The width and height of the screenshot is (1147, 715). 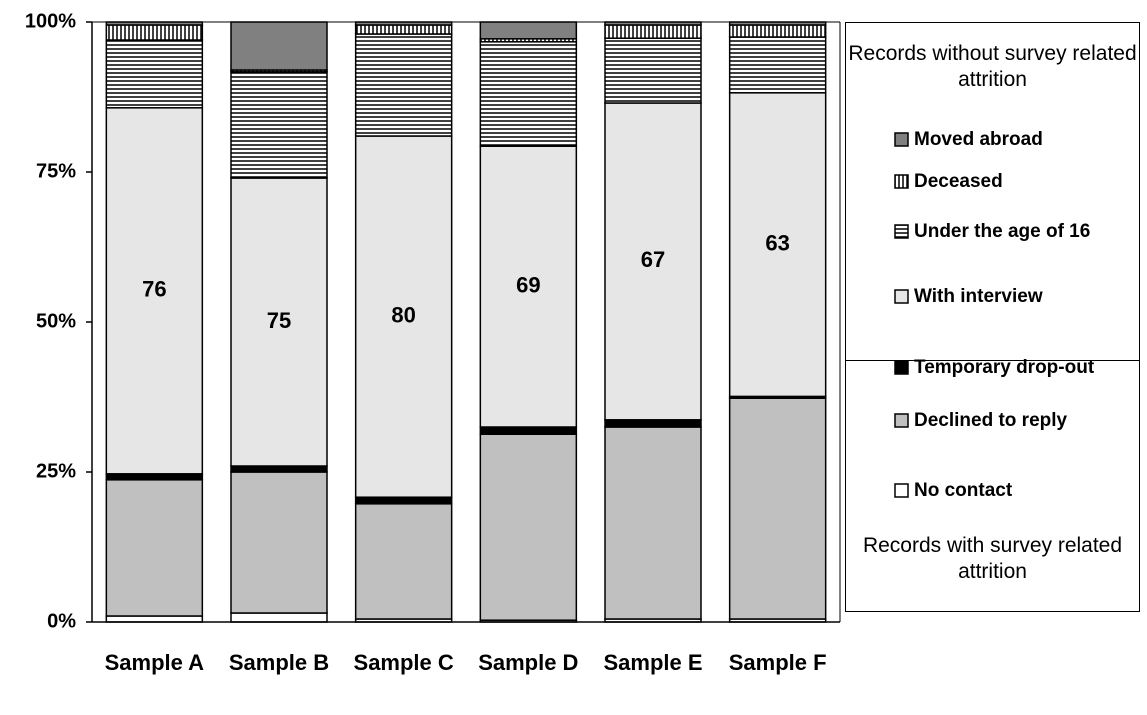 What do you see at coordinates (777, 662) in the screenshot?
I see `x-tick-label: Sample F` at bounding box center [777, 662].